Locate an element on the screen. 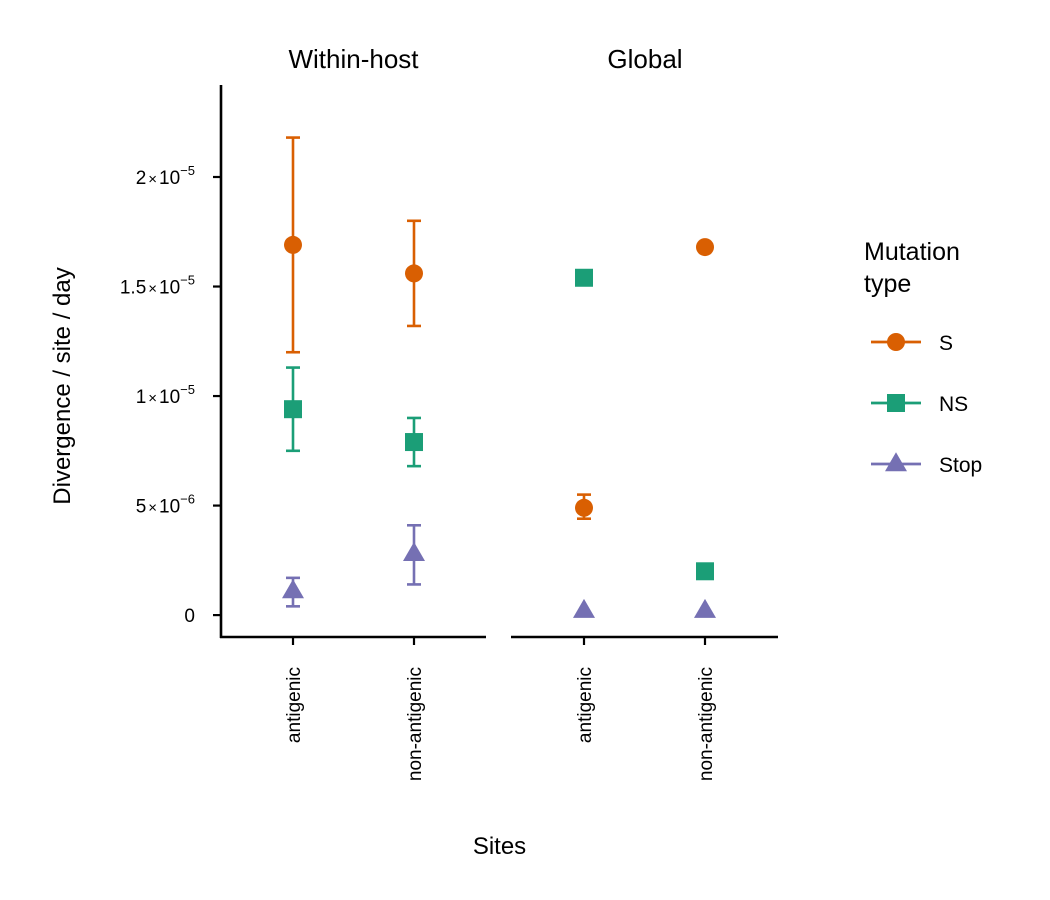 This screenshot has width=1050, height=900. x-axis-title: Sites is located at coordinates (499, 846).